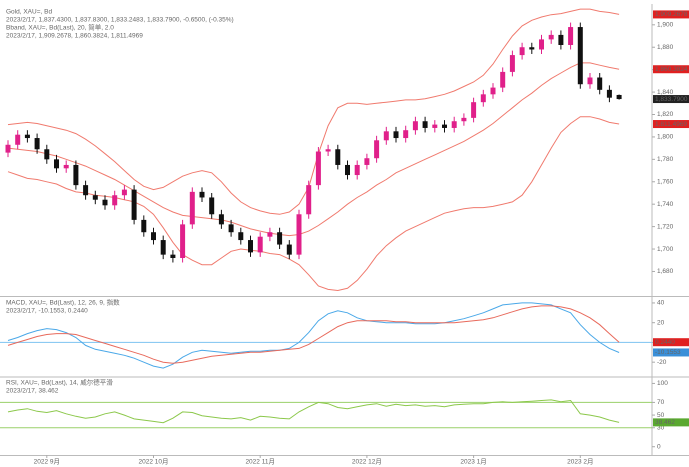 Image resolution: width=689 pixels, height=467 pixels. What do you see at coordinates (313, 411) in the screenshot?
I see `series-line` at bounding box center [313, 411].